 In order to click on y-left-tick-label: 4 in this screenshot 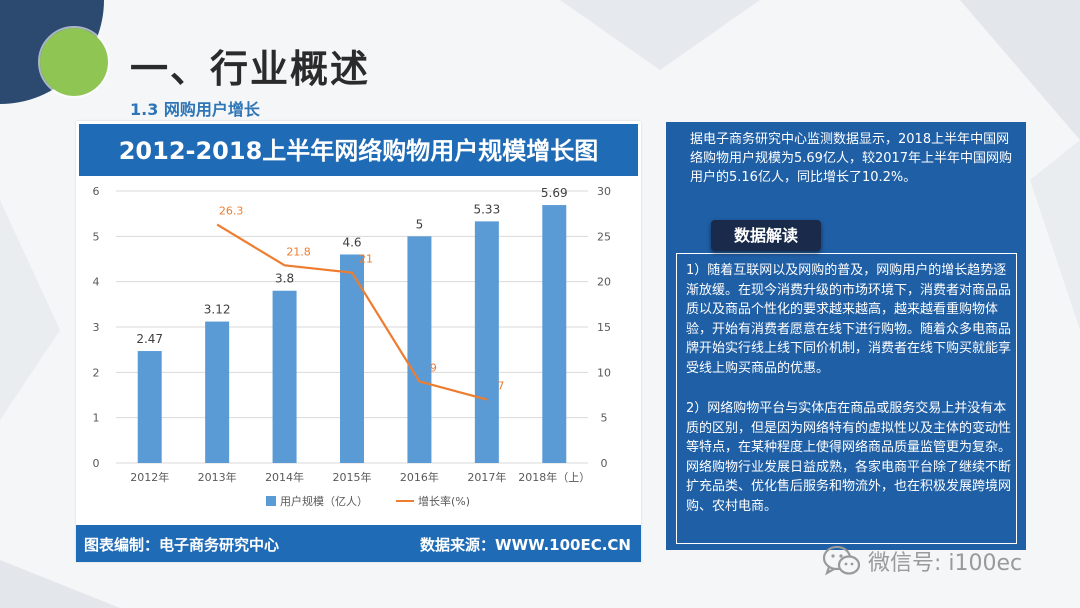, I will do `click(96, 282)`.